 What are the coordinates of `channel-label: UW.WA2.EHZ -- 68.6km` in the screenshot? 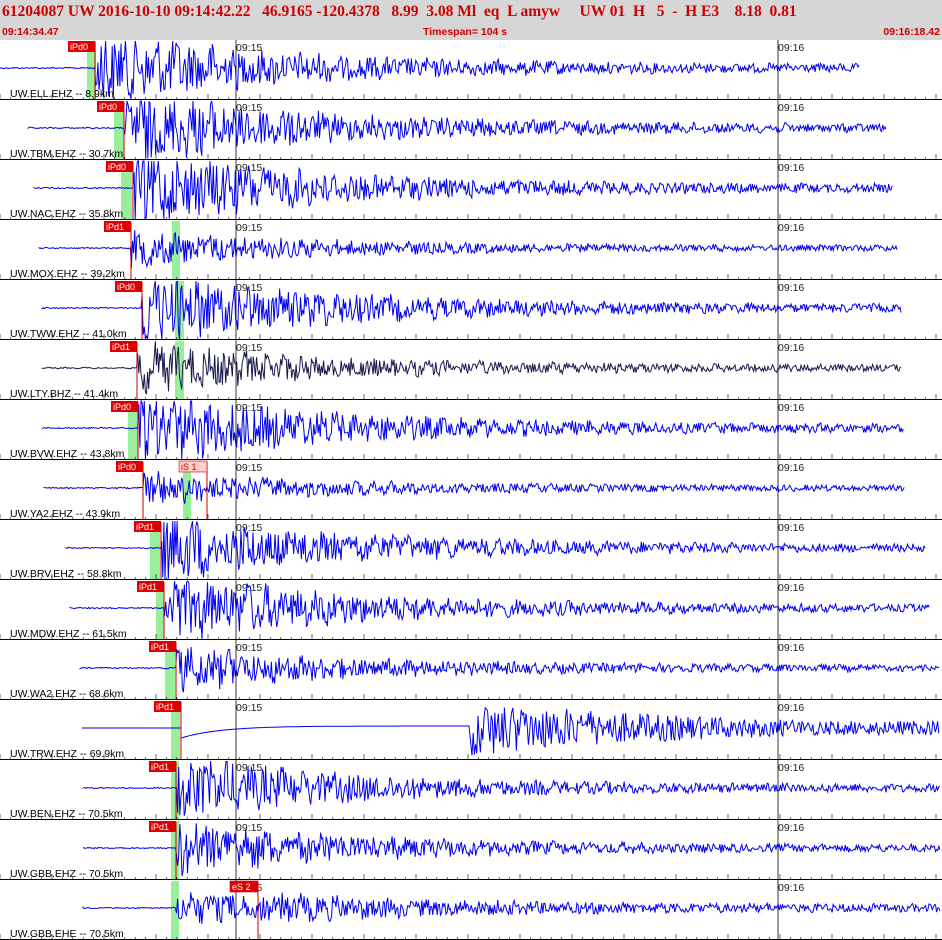 It's located at (67, 694).